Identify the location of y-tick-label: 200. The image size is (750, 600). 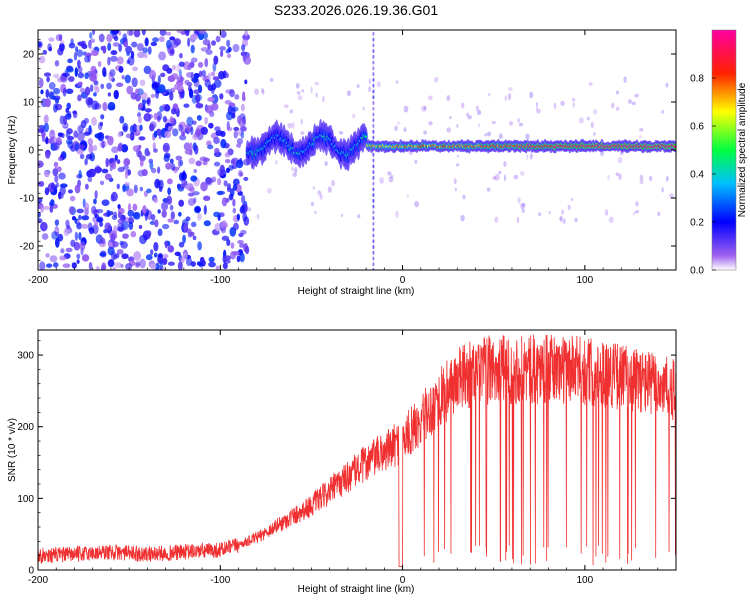
(25, 427).